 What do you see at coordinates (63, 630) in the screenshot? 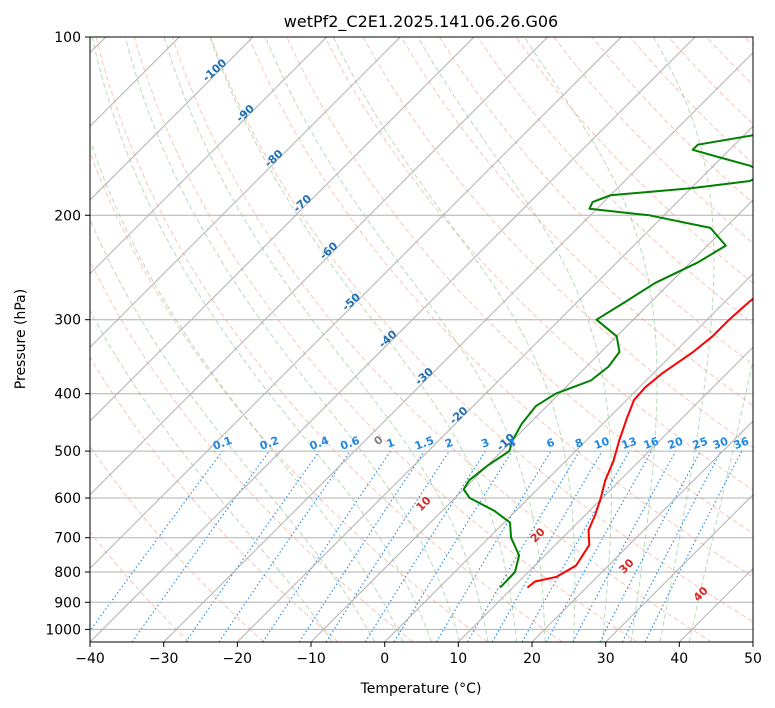
I see `y-tick-label: 1000` at bounding box center [63, 630].